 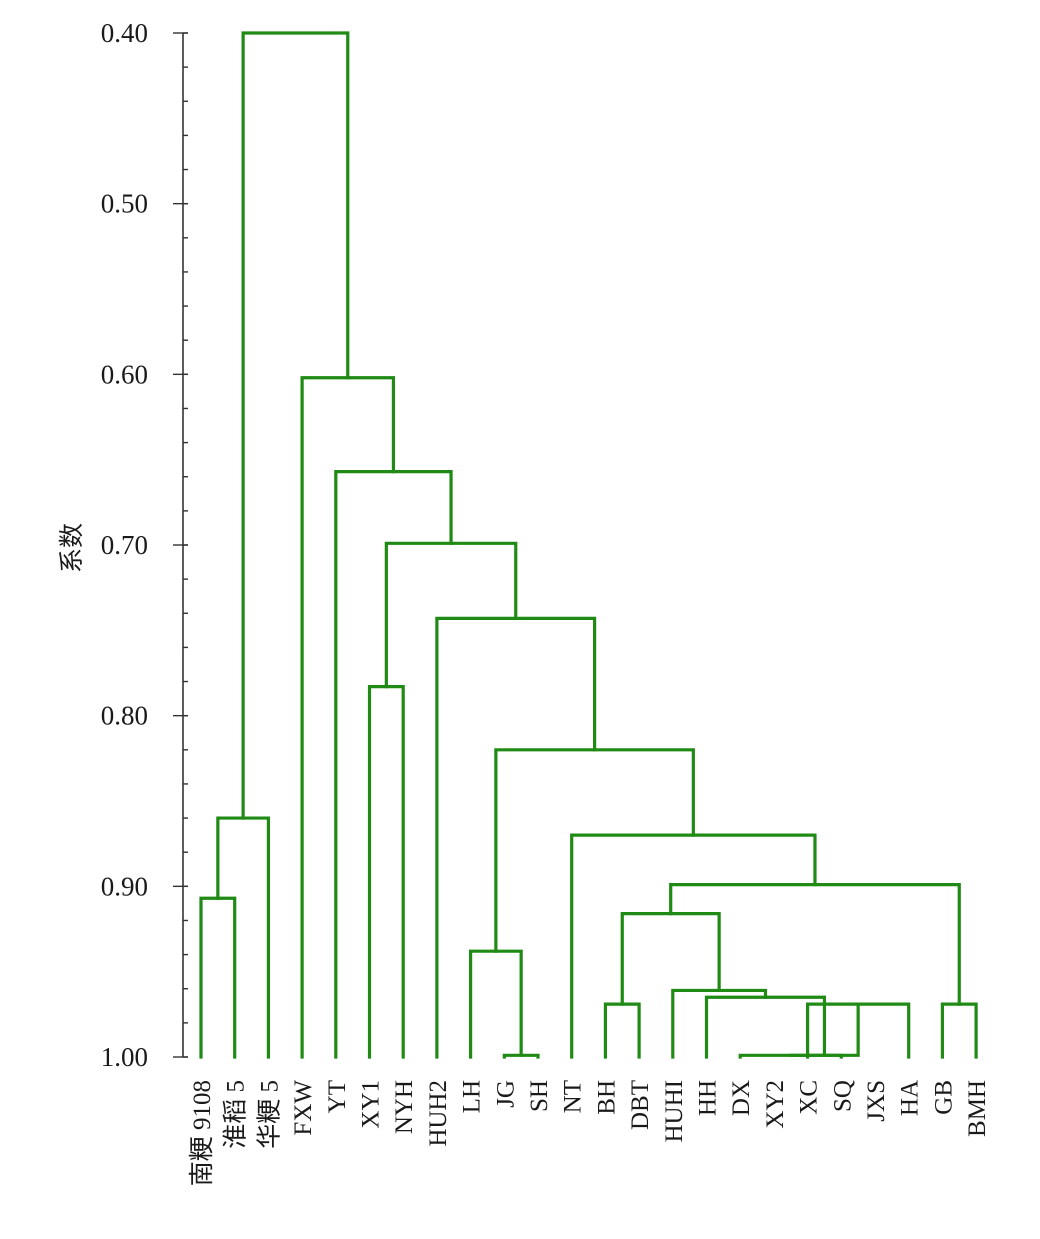 I want to click on leaf-label: DBT, so click(x=640, y=1105).